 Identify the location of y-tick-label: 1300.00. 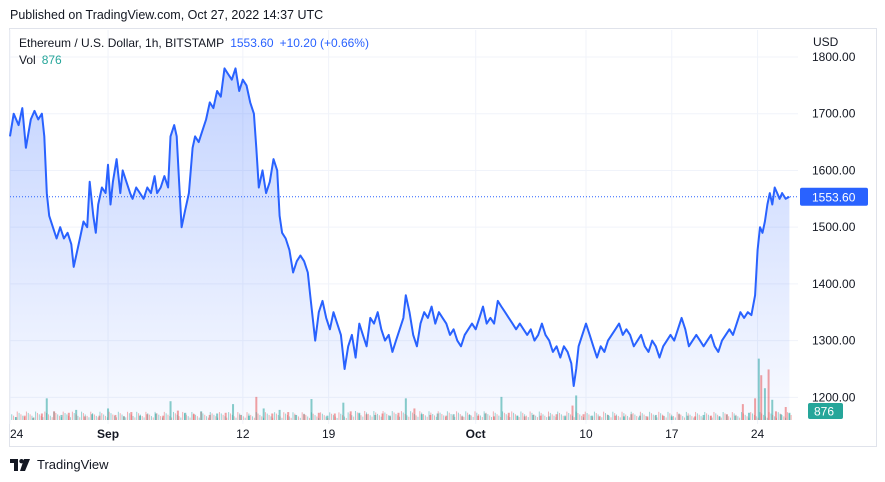
(834, 341).